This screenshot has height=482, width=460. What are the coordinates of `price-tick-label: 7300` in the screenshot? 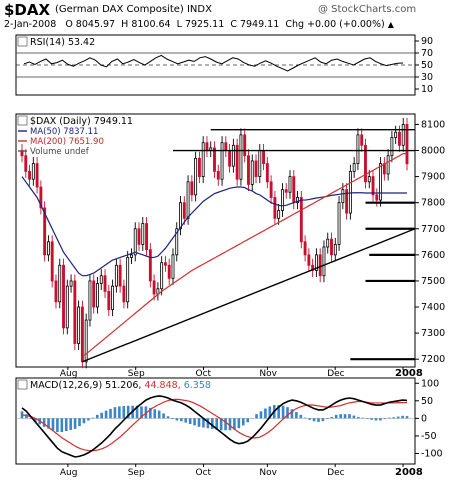 It's located at (433, 333).